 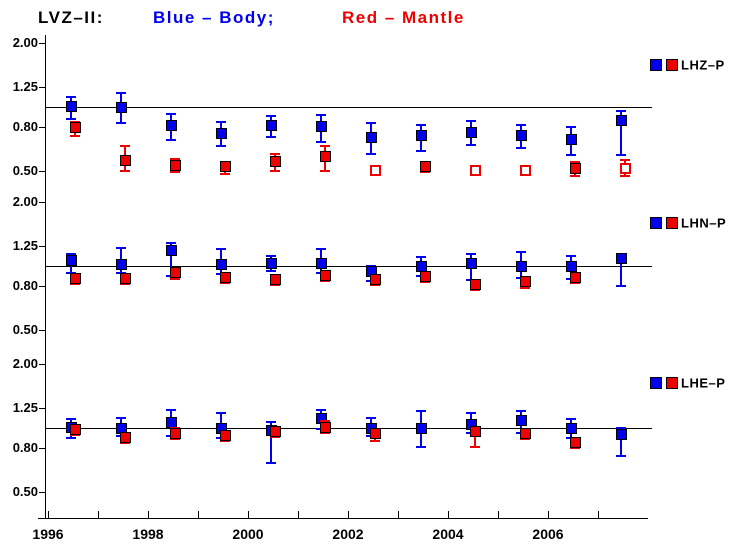 What do you see at coordinates (703, 65) in the screenshot?
I see `legend-label-lhz: LHZ–P` at bounding box center [703, 65].